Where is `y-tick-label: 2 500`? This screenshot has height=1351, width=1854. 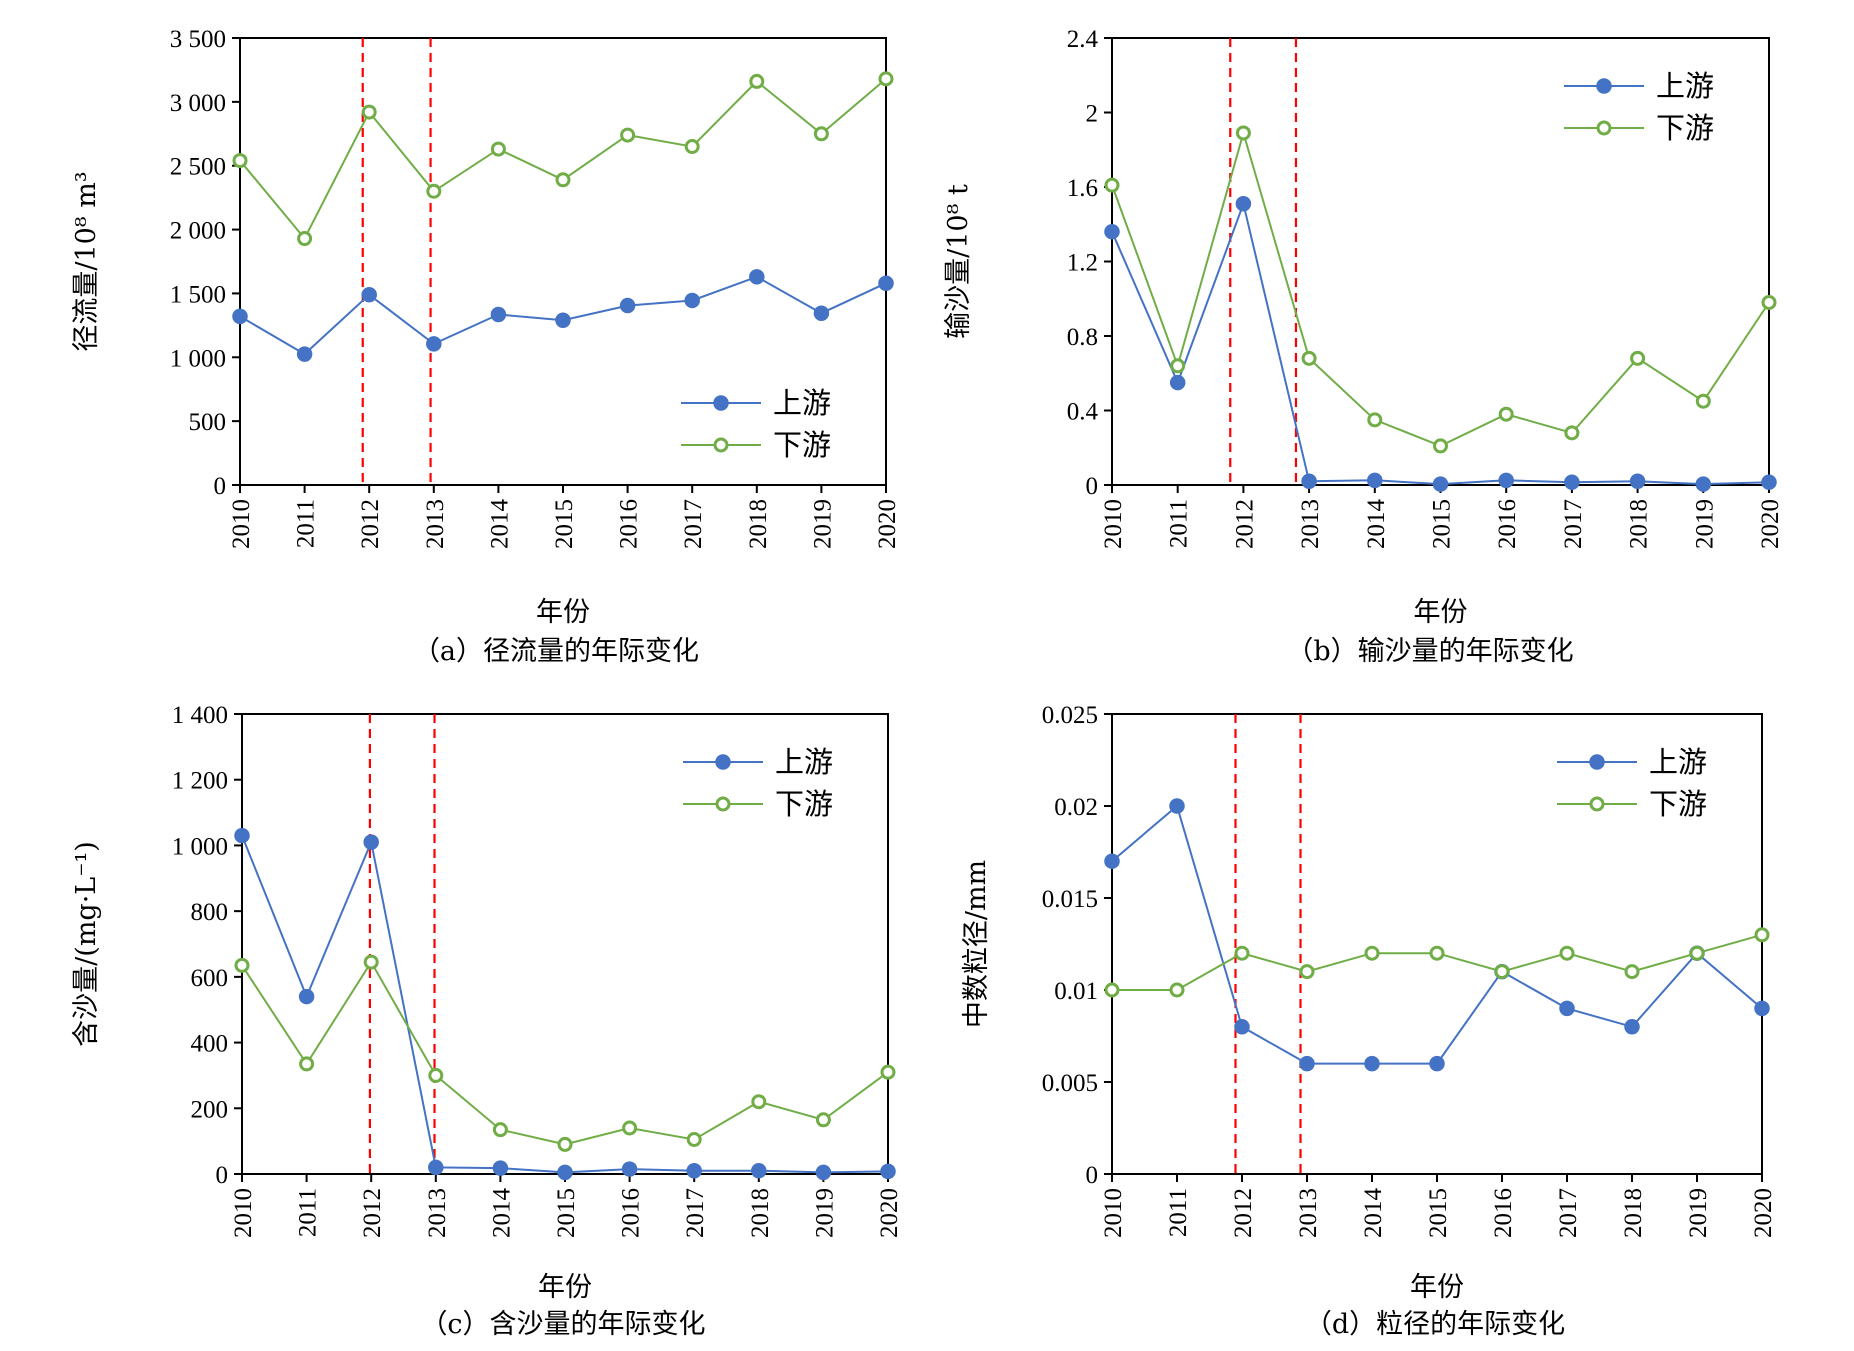 y-tick-label: 2 500 is located at coordinates (198, 167).